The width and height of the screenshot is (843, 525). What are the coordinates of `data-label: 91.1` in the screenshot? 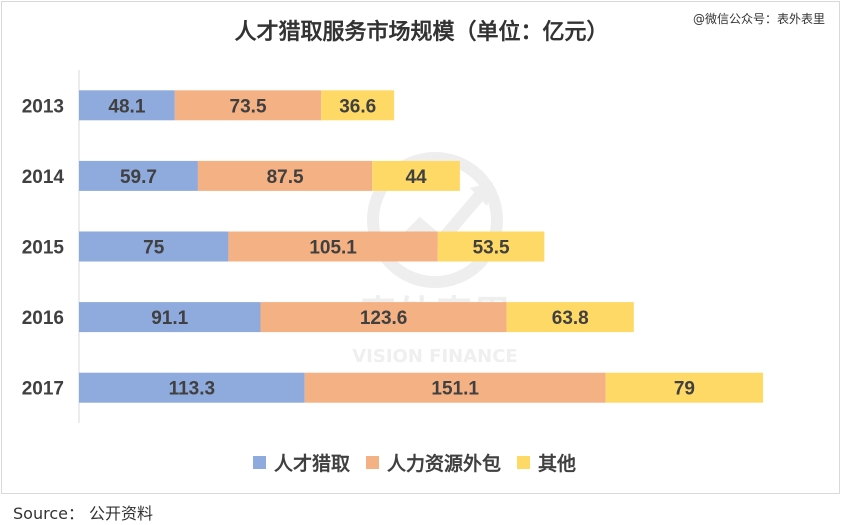 It's located at (169, 318).